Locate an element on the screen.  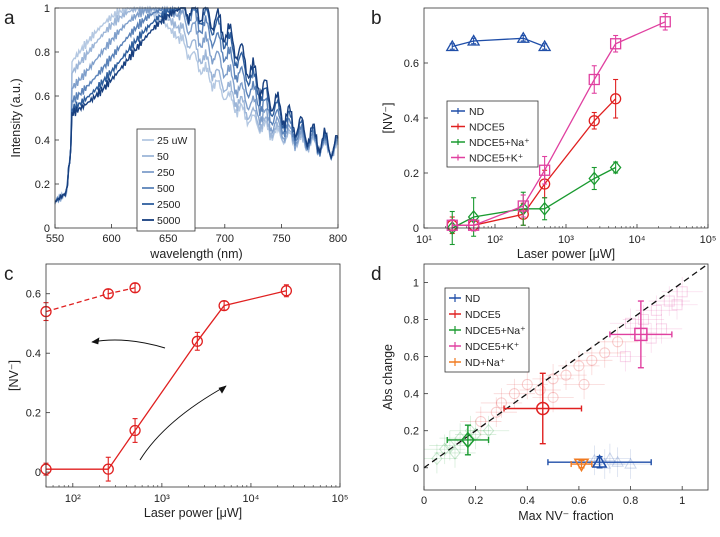
x-tick-label: 0.4 is located at coordinates (527, 501).